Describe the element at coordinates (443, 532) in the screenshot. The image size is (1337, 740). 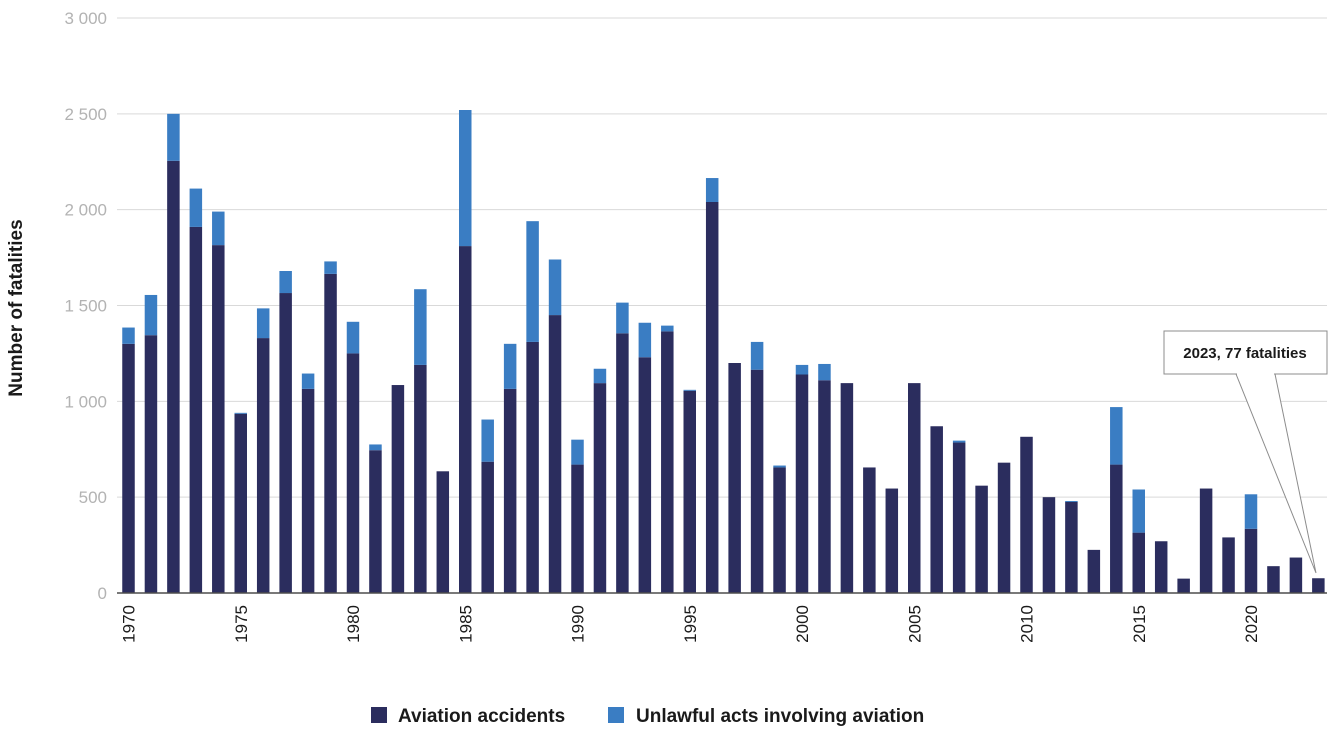
I see `bar-accidents-1984` at that location.